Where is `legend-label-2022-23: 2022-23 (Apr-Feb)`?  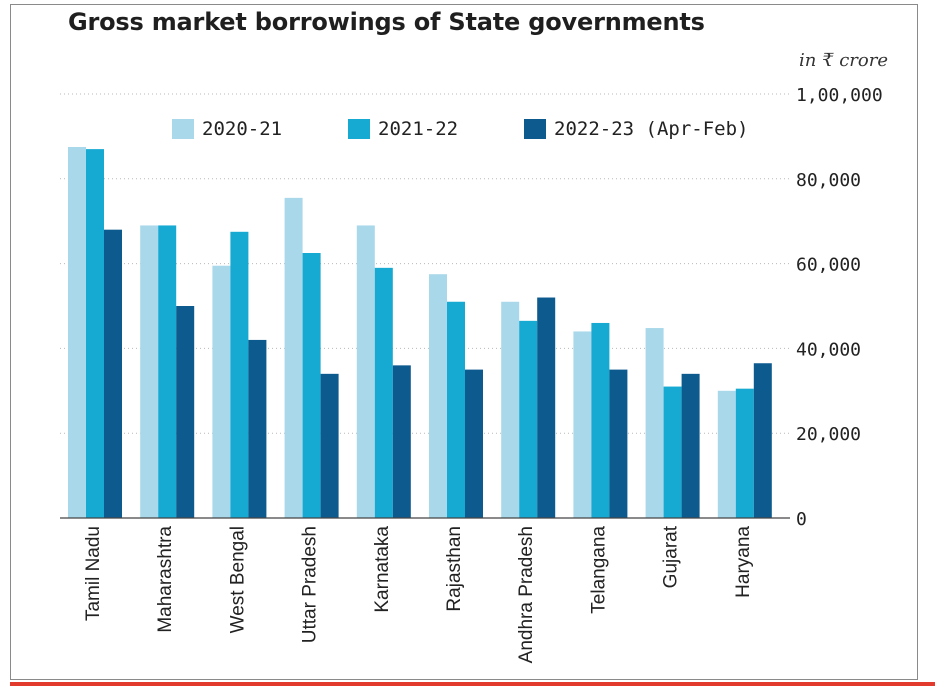 legend-label-2022-23: 2022-23 (Apr-Feb) is located at coordinates (651, 129).